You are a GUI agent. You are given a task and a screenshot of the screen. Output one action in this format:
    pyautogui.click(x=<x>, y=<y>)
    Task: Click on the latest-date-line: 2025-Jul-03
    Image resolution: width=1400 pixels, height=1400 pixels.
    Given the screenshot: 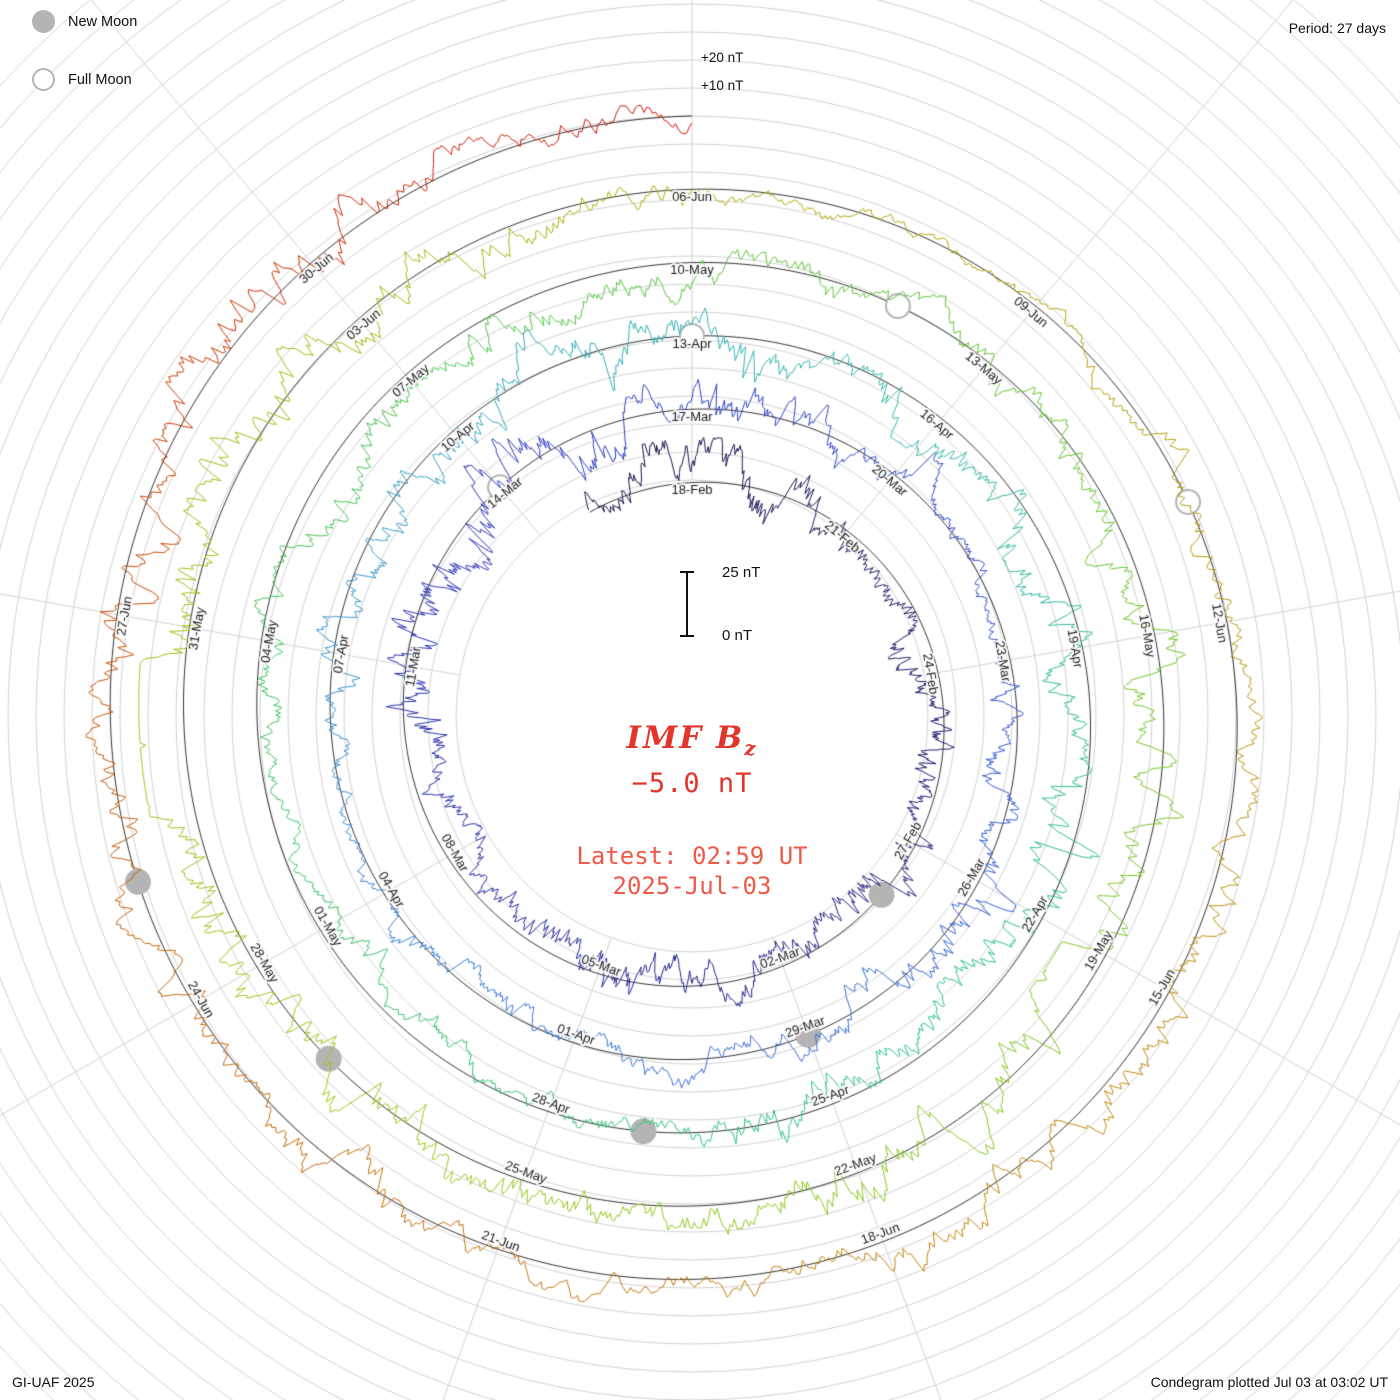 What is the action you would take?
    pyautogui.click(x=692, y=886)
    